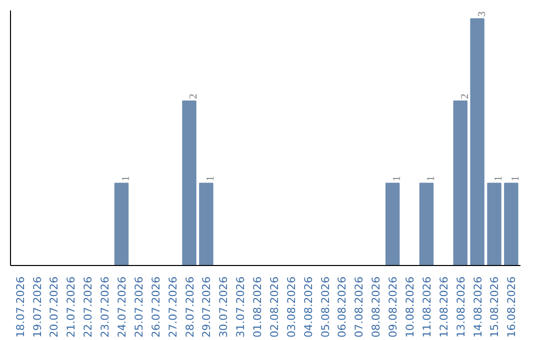 Image resolution: width=540 pixels, height=340 pixels. I want to click on x-tick-label: 27.07.2026, so click(173, 307).